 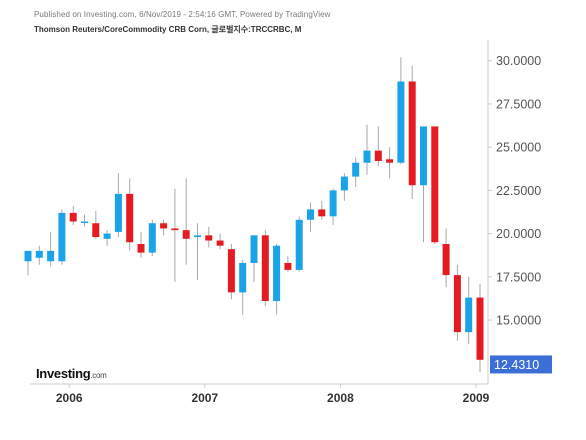 I want to click on y-tick-label: 30.0000, so click(x=518, y=61).